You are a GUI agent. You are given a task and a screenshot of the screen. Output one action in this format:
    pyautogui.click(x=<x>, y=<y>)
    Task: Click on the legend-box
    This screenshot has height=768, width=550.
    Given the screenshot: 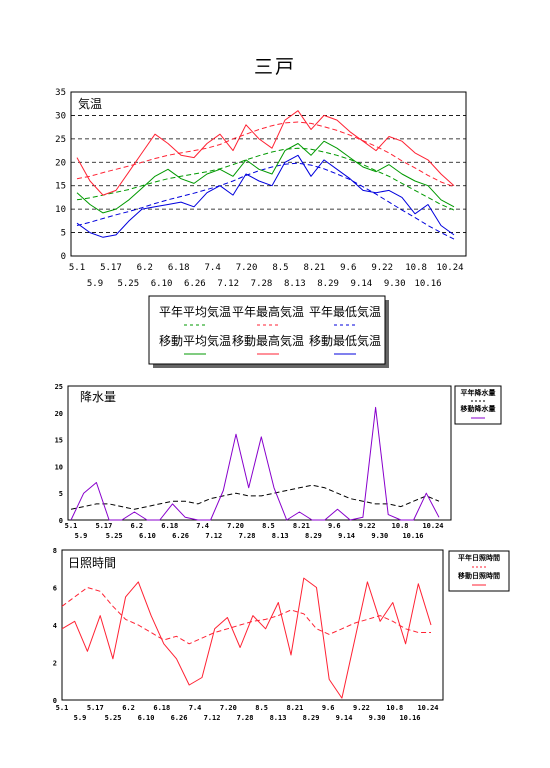 What is the action you would take?
    pyautogui.click(x=479, y=571)
    